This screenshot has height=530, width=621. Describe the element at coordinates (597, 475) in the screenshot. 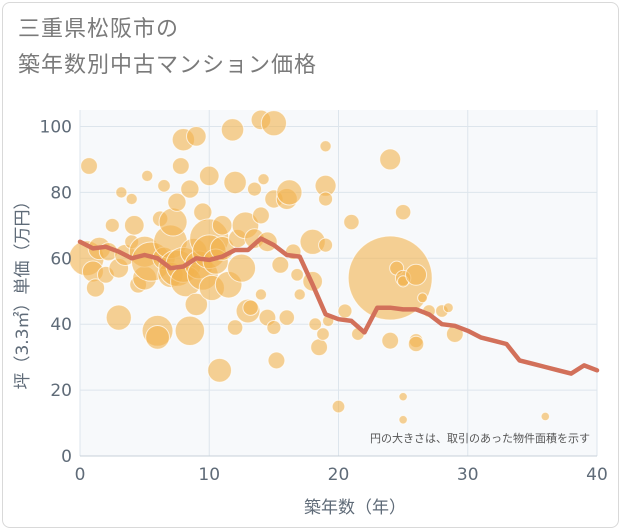

I see `x-tick-label: 40` at that location.